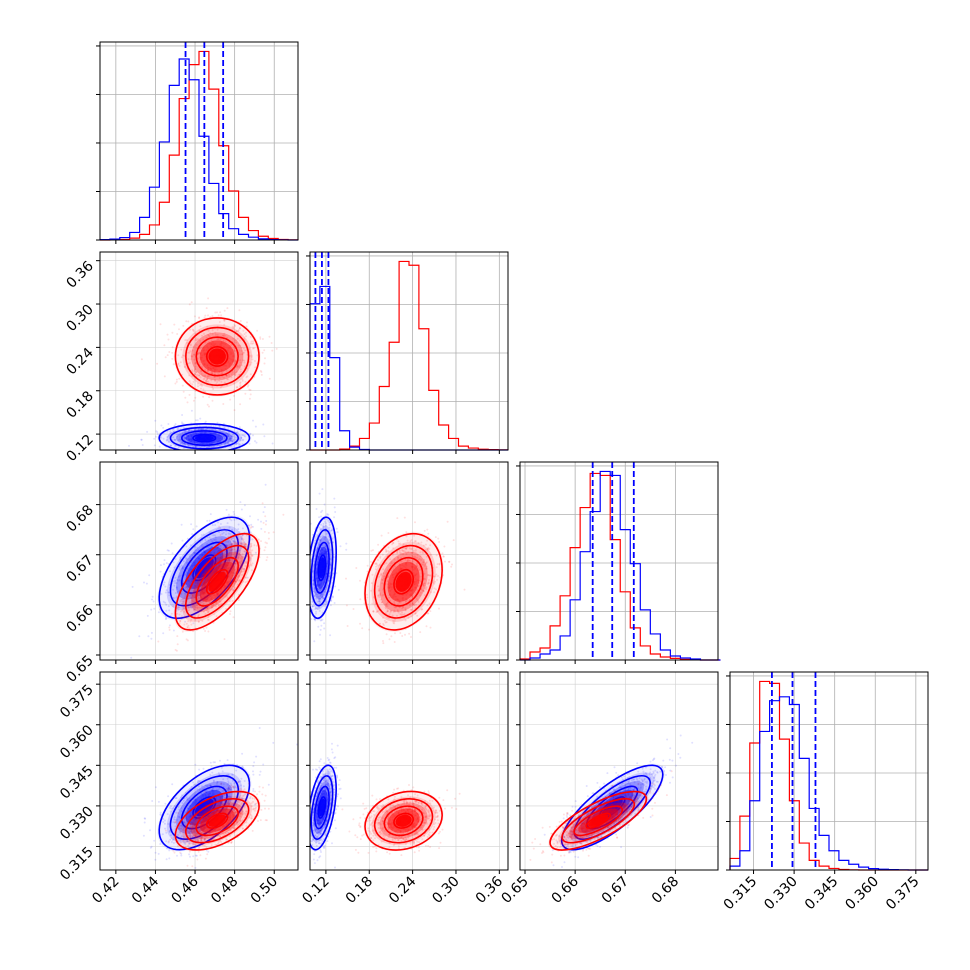 This screenshot has width=970, height=970. I want to click on joint-panel-0-1: 0.120.180.240.300.36, so click(181, 358).